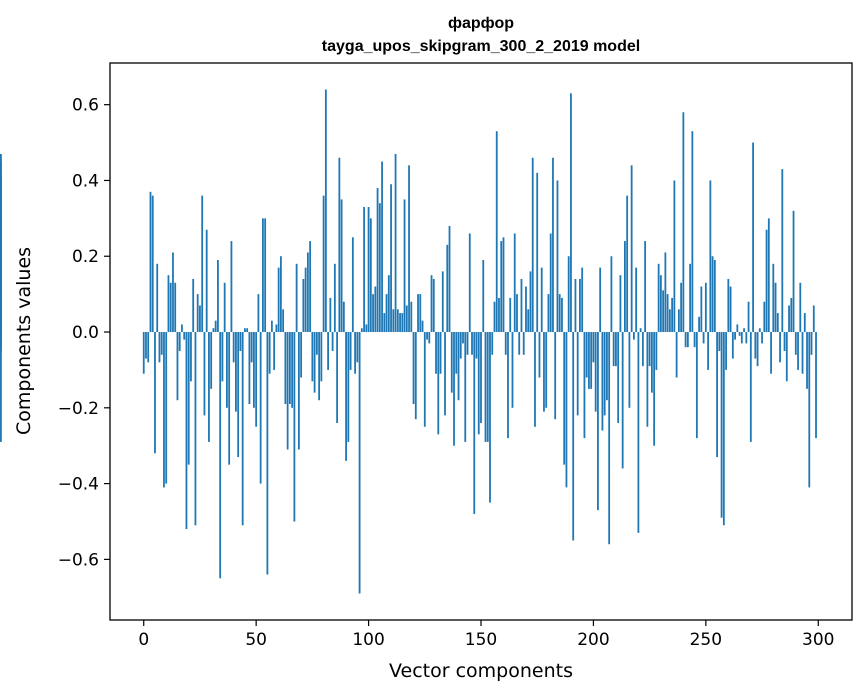 The height and width of the screenshot is (696, 867). Describe the element at coordinates (481, 640) in the screenshot. I see `x-tick-label-150: 150` at that location.